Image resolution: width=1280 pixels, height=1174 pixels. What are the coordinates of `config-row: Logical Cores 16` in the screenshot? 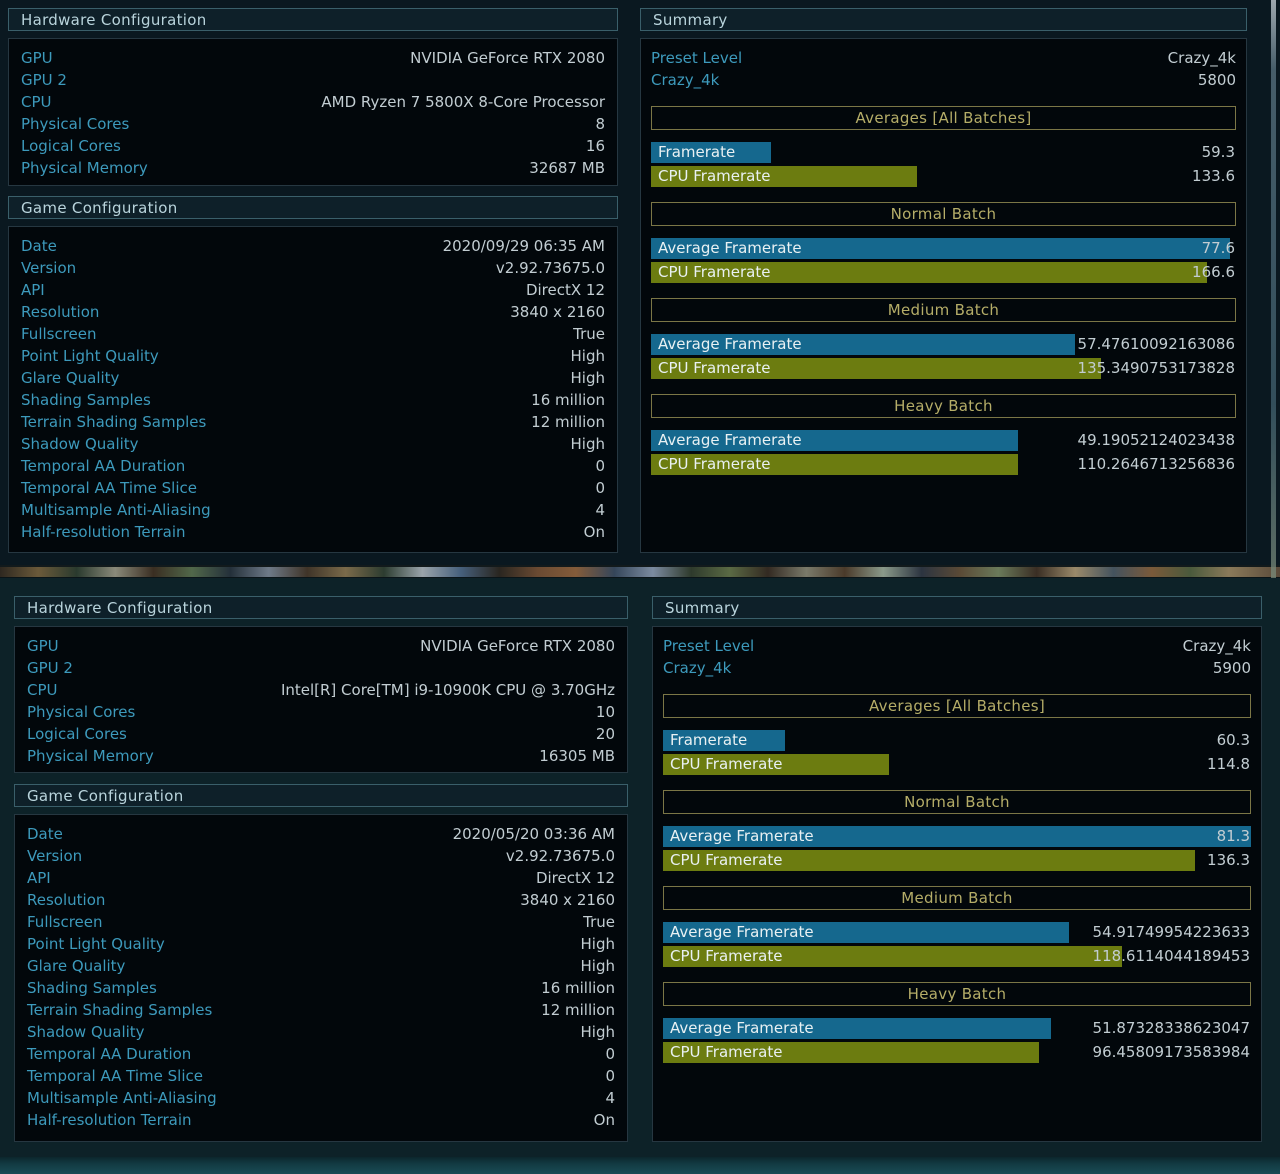 It's located at (313, 146).